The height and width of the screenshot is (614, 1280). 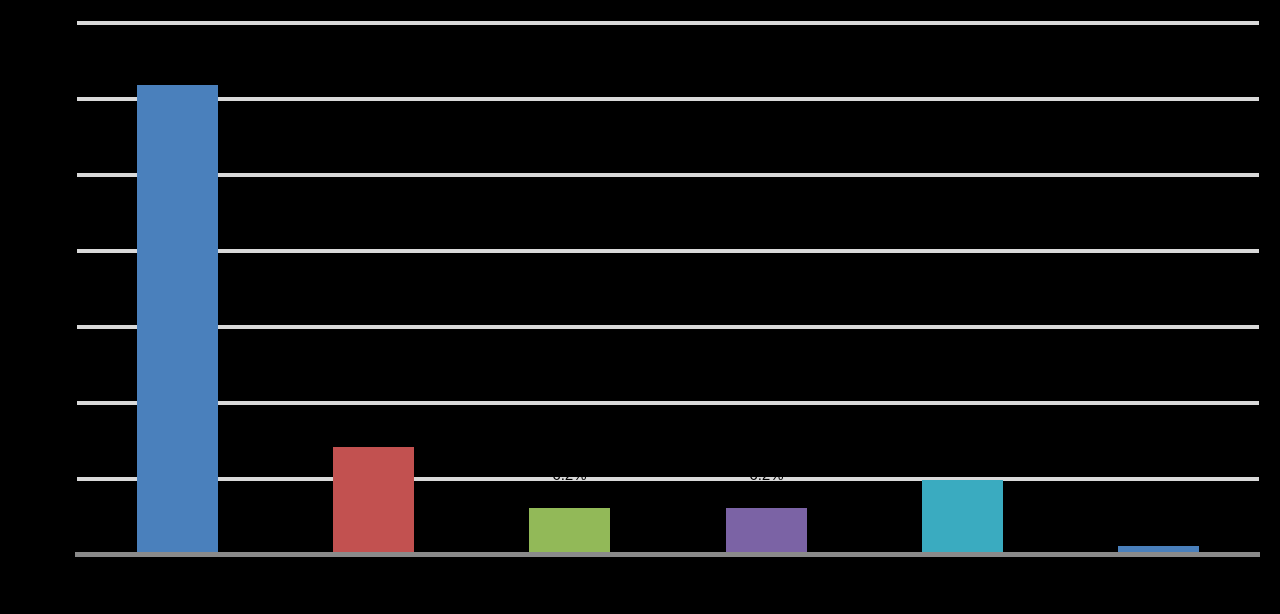 I want to click on bar-data-label: 1.2%, so click(x=1158, y=513).